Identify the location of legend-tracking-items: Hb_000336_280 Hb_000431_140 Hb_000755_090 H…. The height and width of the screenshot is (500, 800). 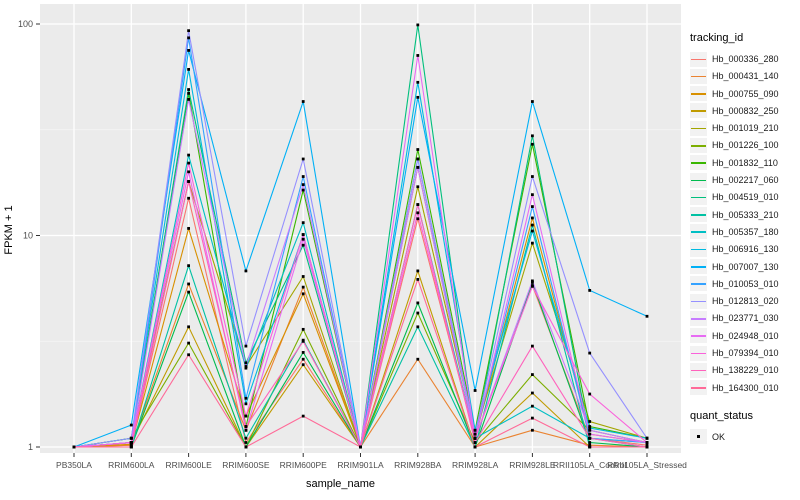
(744, 223).